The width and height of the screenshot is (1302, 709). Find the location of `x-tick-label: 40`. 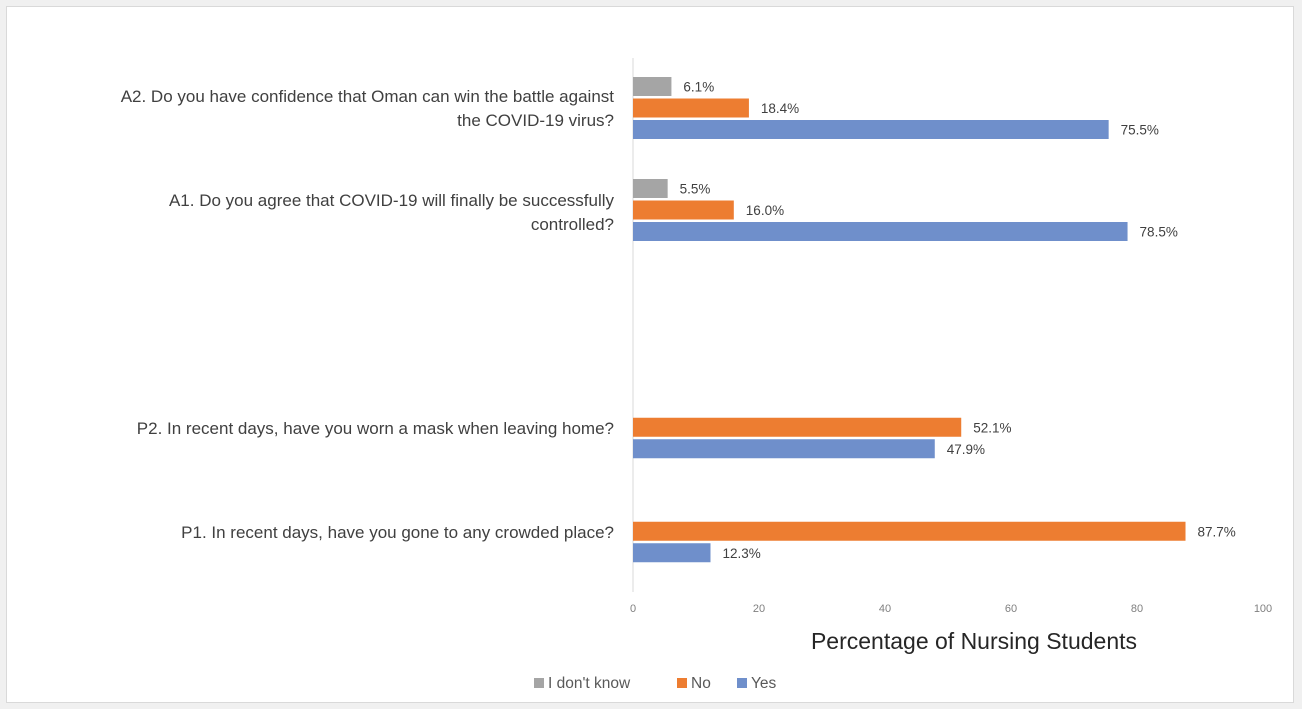

x-tick-label: 40 is located at coordinates (885, 609).